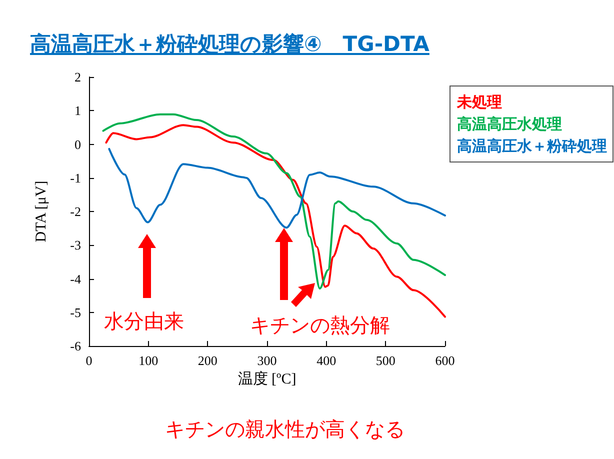  What do you see at coordinates (208, 360) in the screenshot?
I see `x-tick-label: 200` at bounding box center [208, 360].